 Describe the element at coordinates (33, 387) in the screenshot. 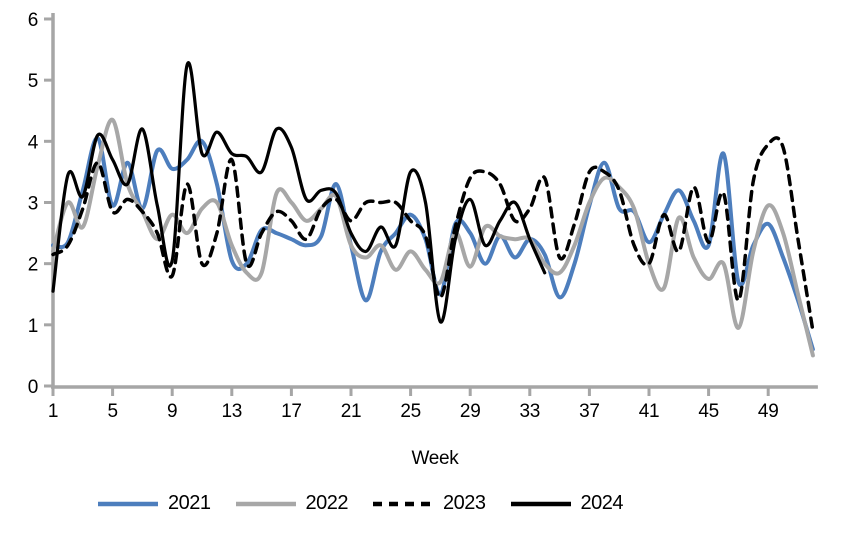

I see `y-axis-tick-label: 0` at that location.